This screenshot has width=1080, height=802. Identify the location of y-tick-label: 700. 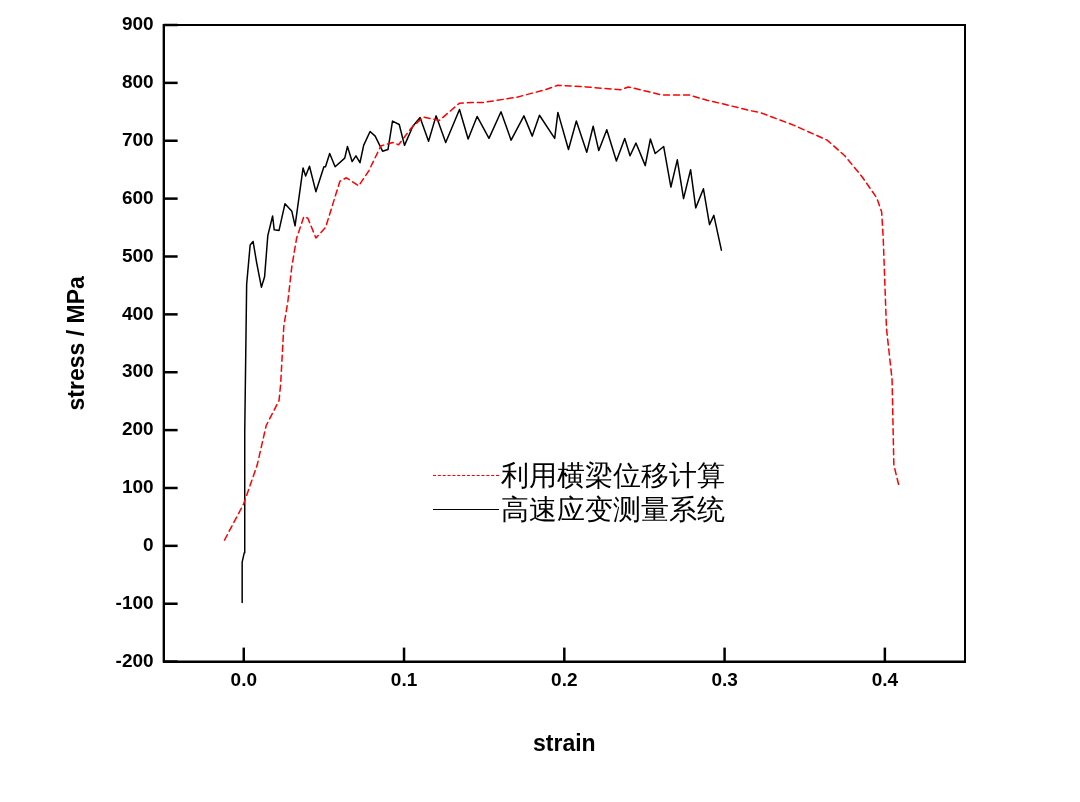
(137, 139).